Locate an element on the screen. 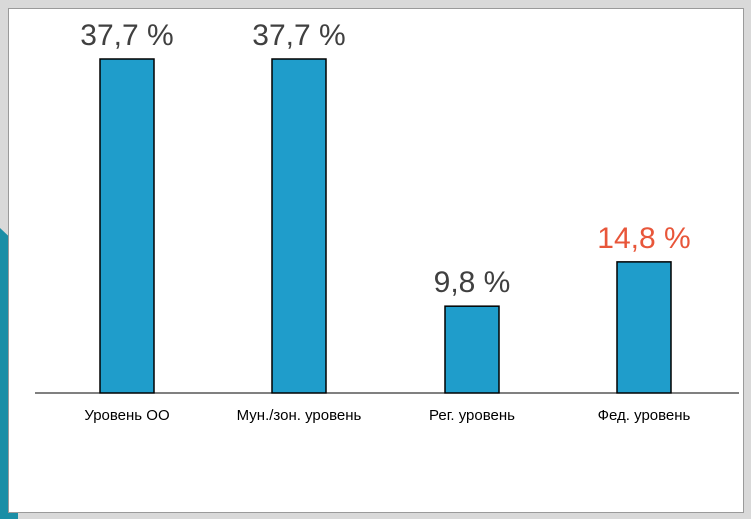  value-label-4: 14,8 % is located at coordinates (643, 238).